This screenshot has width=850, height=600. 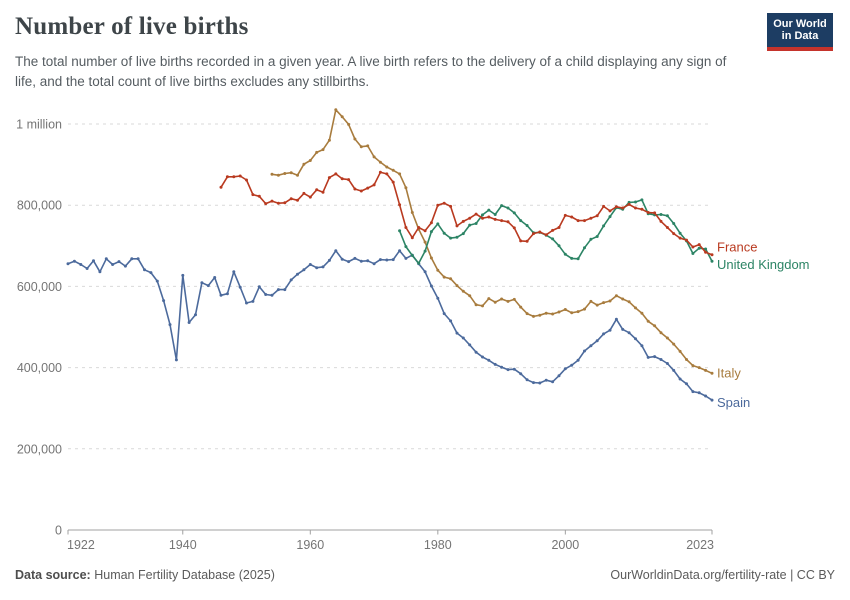 I want to click on x-tick-label: 1960, so click(x=310, y=545).